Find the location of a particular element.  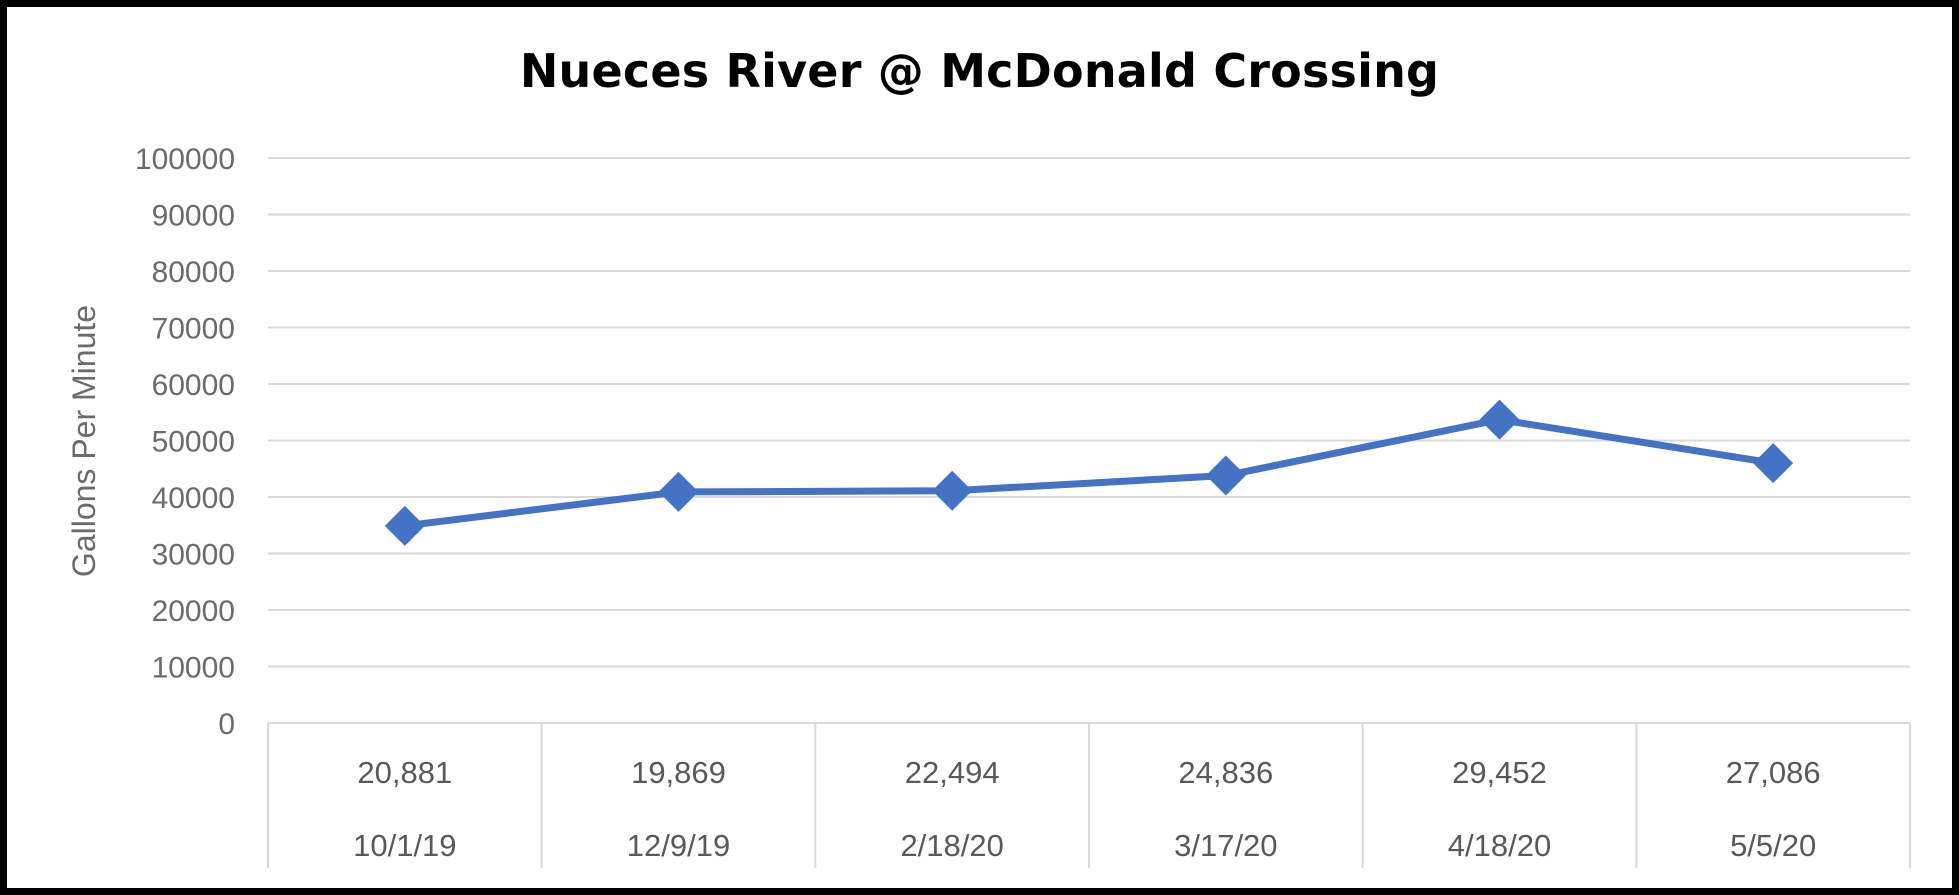

x-tick-label: 2/18/20 is located at coordinates (951, 845).